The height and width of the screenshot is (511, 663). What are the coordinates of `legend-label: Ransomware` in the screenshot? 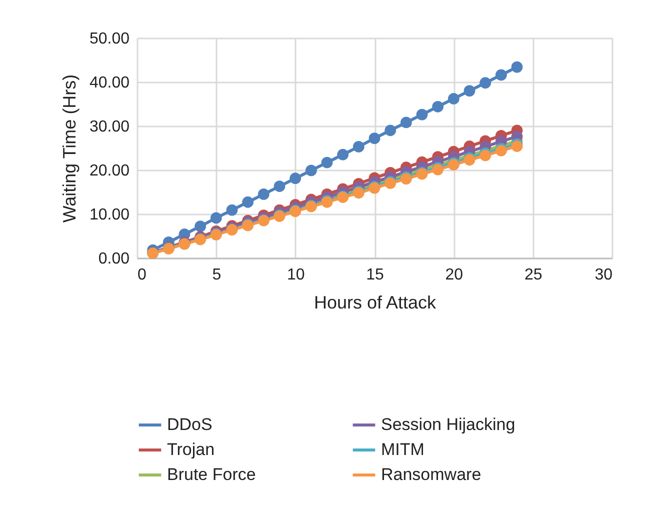 It's located at (431, 474).